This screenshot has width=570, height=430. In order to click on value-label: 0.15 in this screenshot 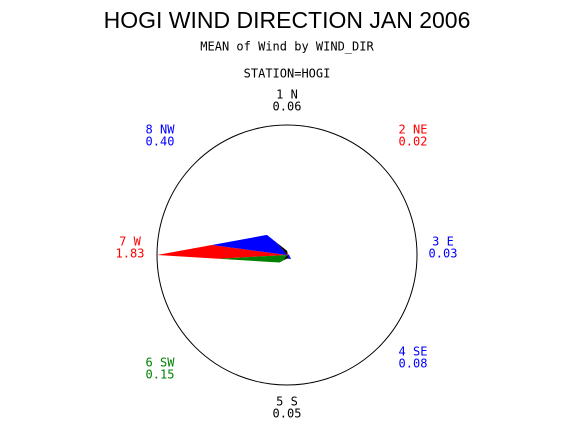, I will do `click(160, 375)`.